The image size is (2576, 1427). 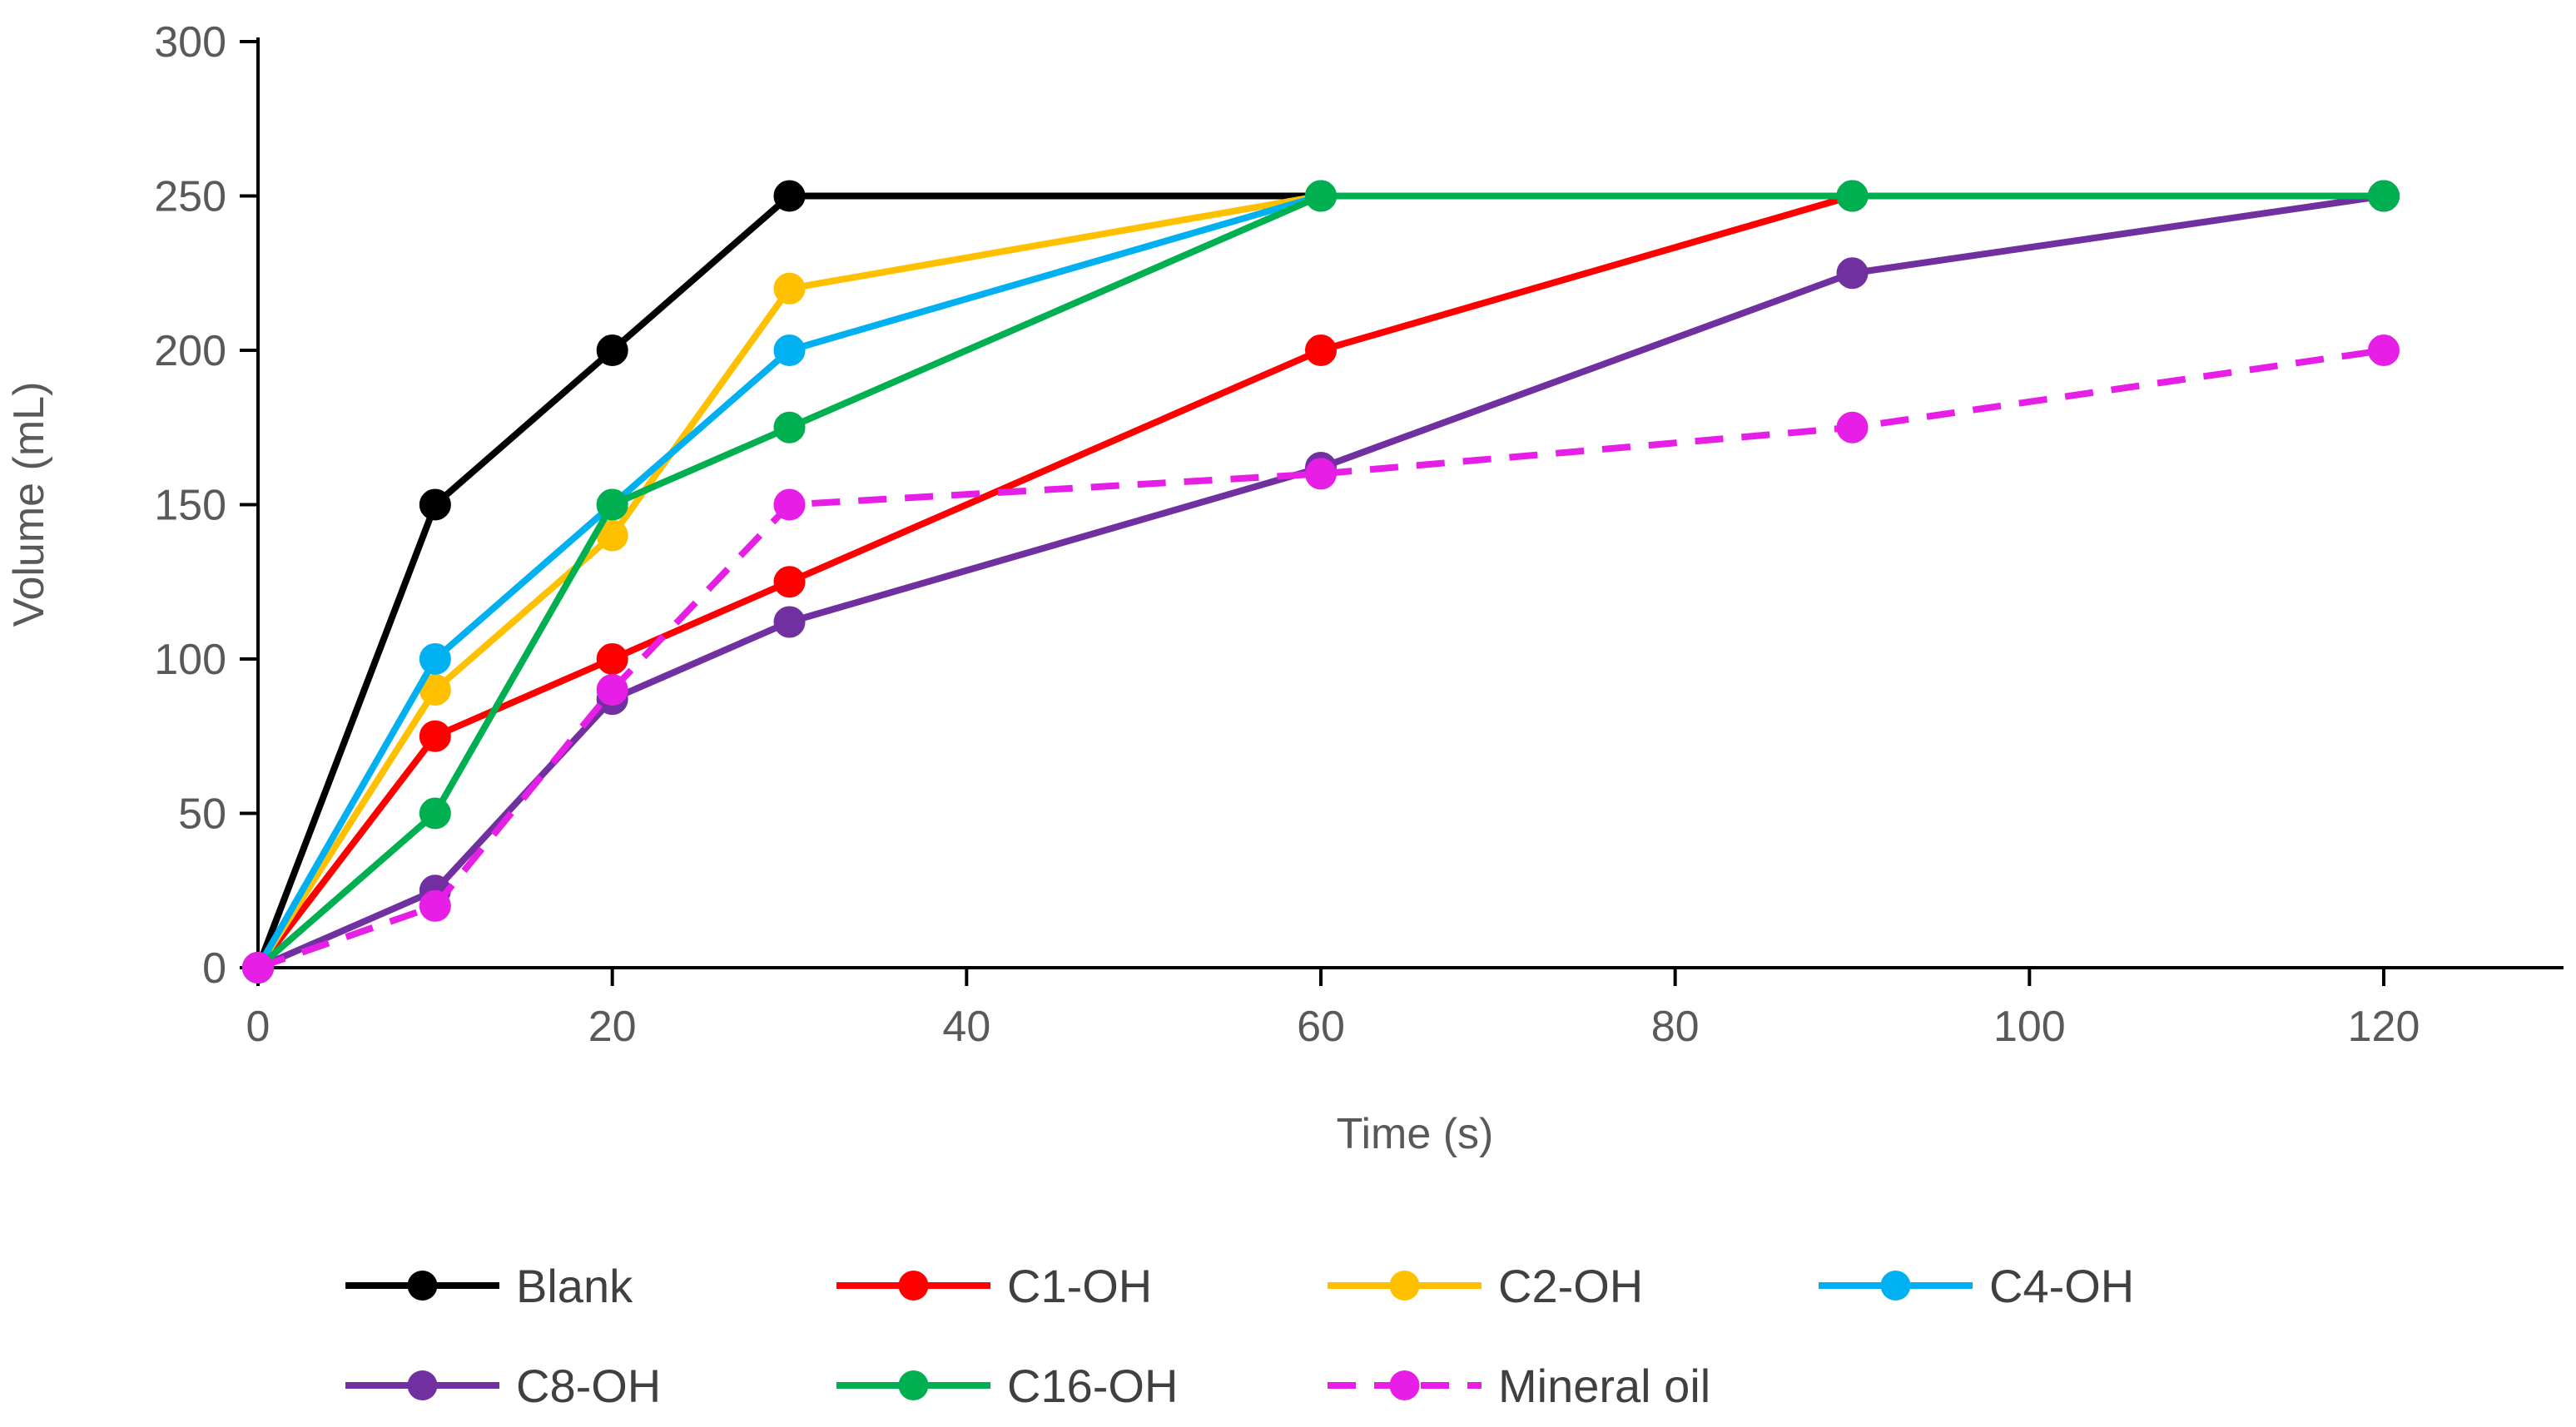 I want to click on x-tick-label: 120, so click(x=2384, y=1027).